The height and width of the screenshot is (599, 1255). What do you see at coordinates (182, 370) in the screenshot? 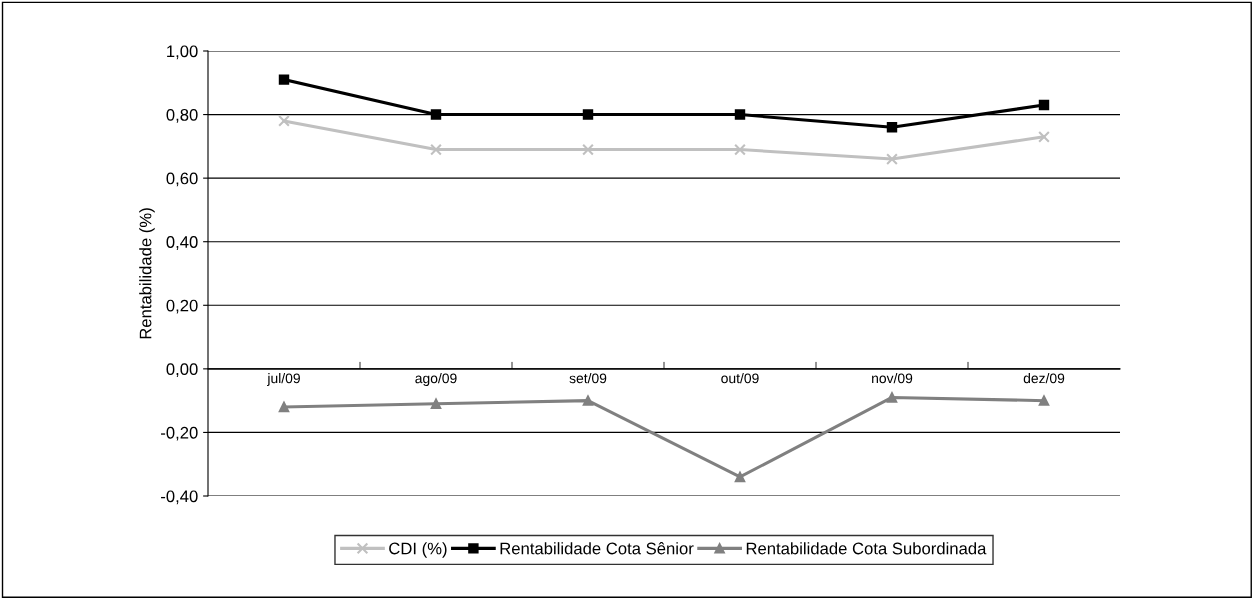
I see `y-tick-label: 0,00` at bounding box center [182, 370].